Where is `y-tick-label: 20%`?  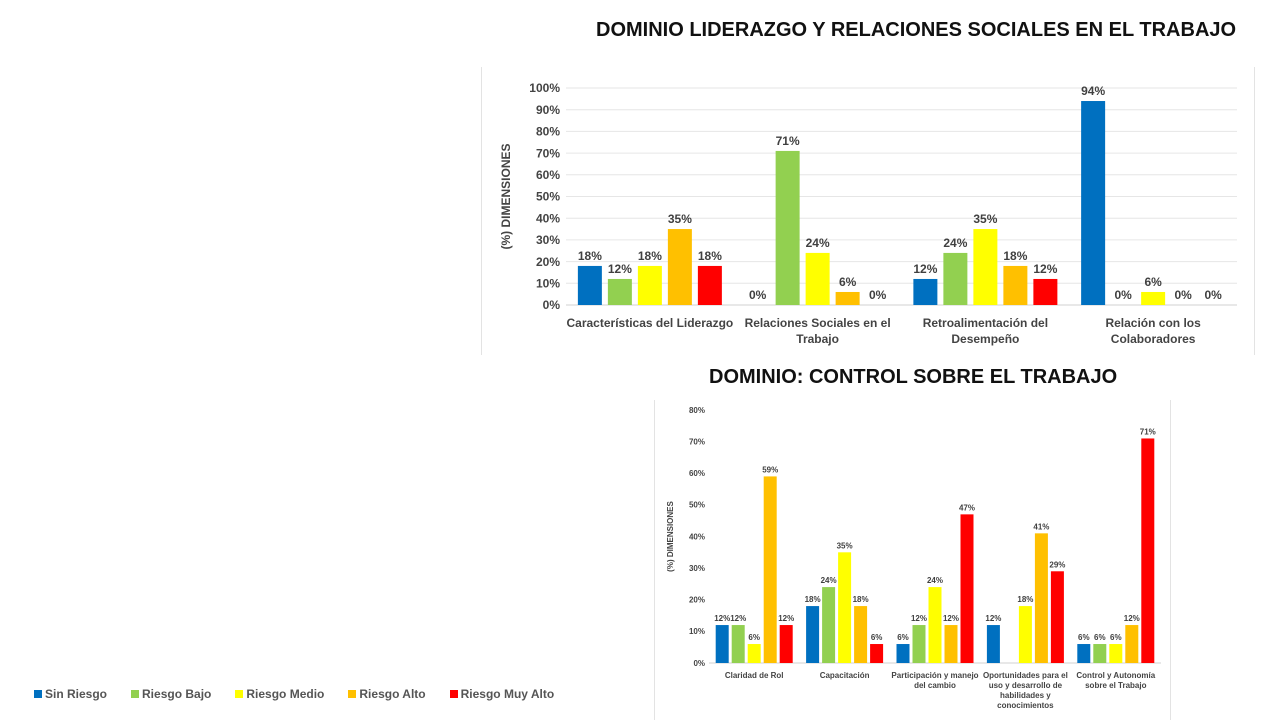 y-tick-label: 20% is located at coordinates (548, 262).